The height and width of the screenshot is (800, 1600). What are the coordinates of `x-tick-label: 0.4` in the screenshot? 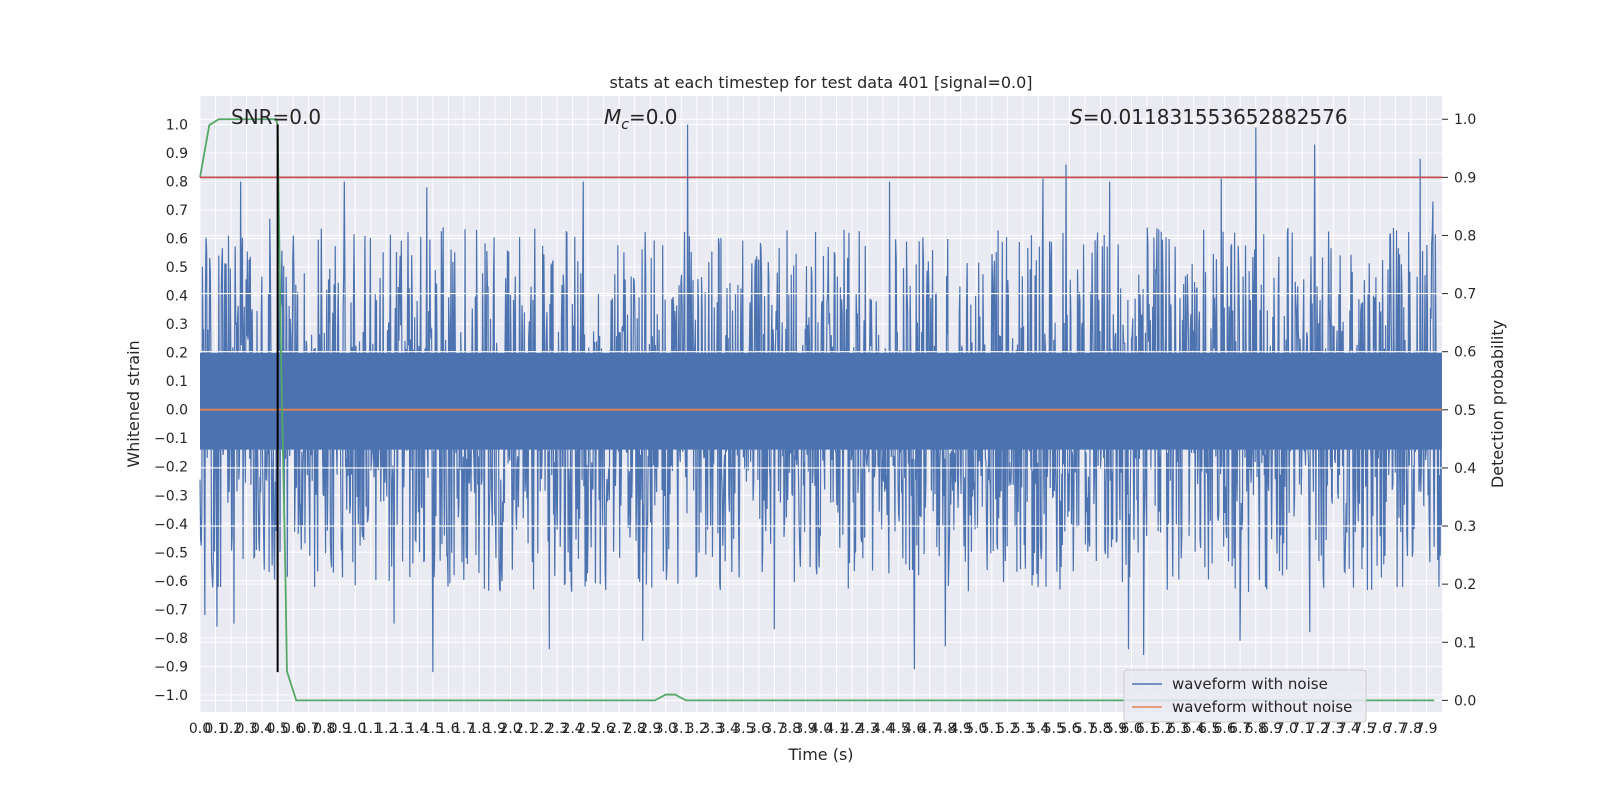 It's located at (262, 729).